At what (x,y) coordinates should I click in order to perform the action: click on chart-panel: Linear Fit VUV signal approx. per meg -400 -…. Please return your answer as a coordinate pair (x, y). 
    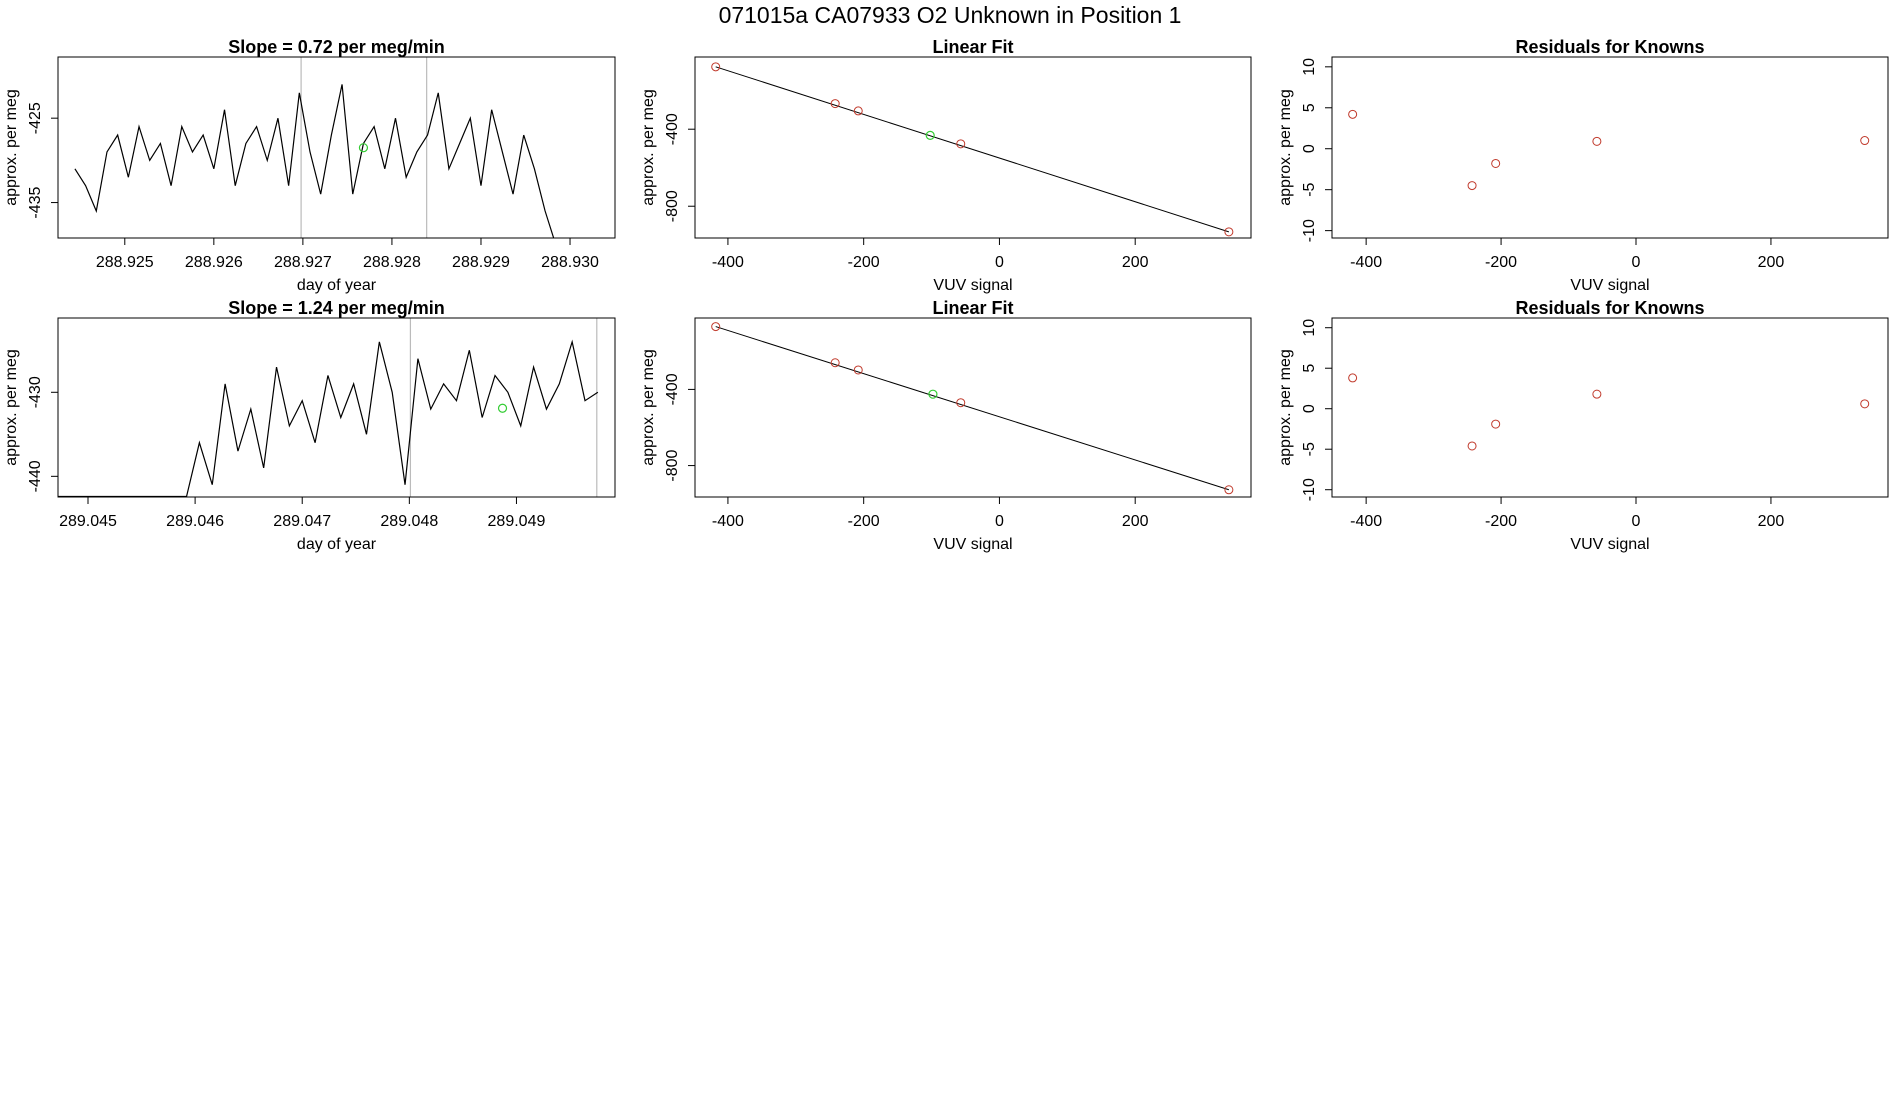
    Looking at the image, I should click on (946, 425).